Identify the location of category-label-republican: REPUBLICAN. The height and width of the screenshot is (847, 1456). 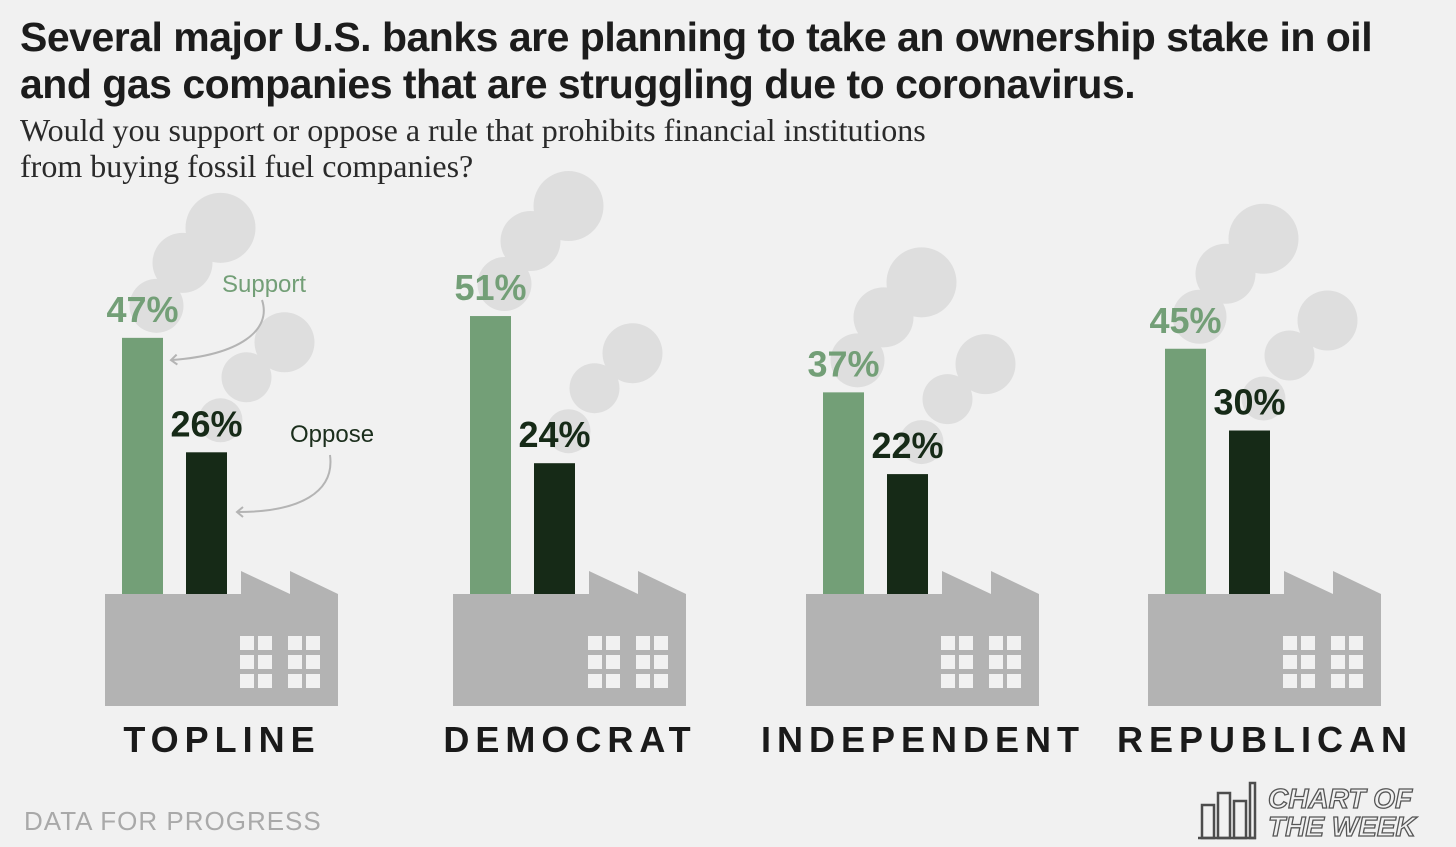
(1265, 739).